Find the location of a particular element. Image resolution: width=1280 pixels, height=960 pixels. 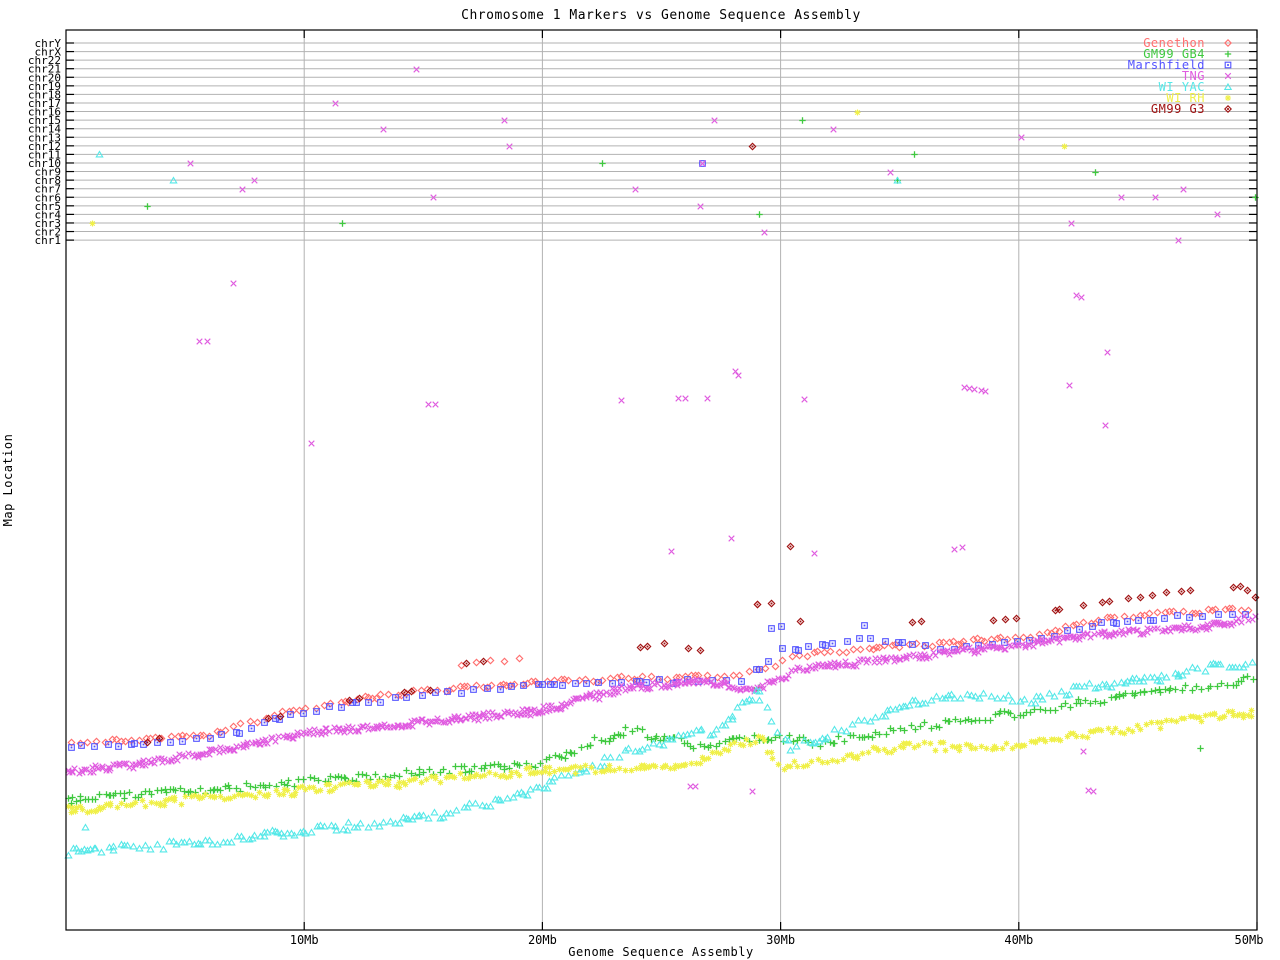

legend-marker-Marshfield is located at coordinates (1228, 65).